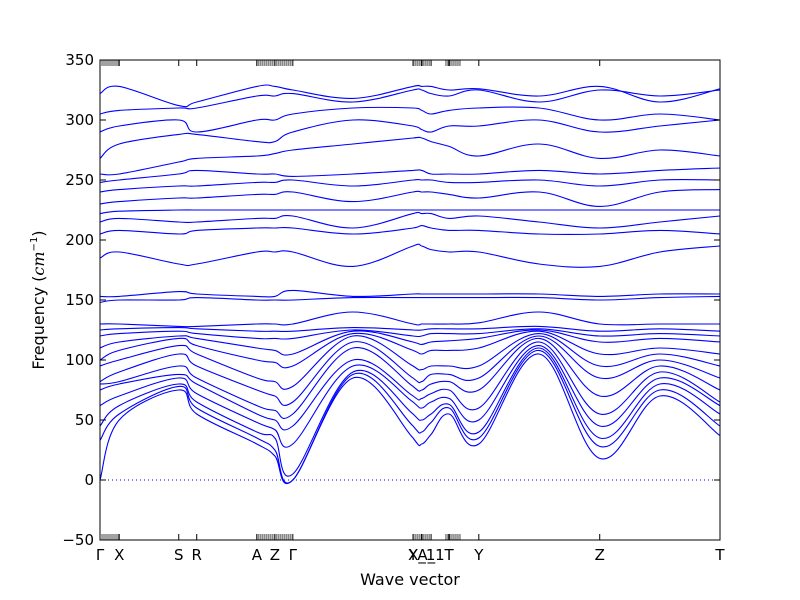  What do you see at coordinates (78, 540) in the screenshot?
I see `y-tick-label: −50` at bounding box center [78, 540].